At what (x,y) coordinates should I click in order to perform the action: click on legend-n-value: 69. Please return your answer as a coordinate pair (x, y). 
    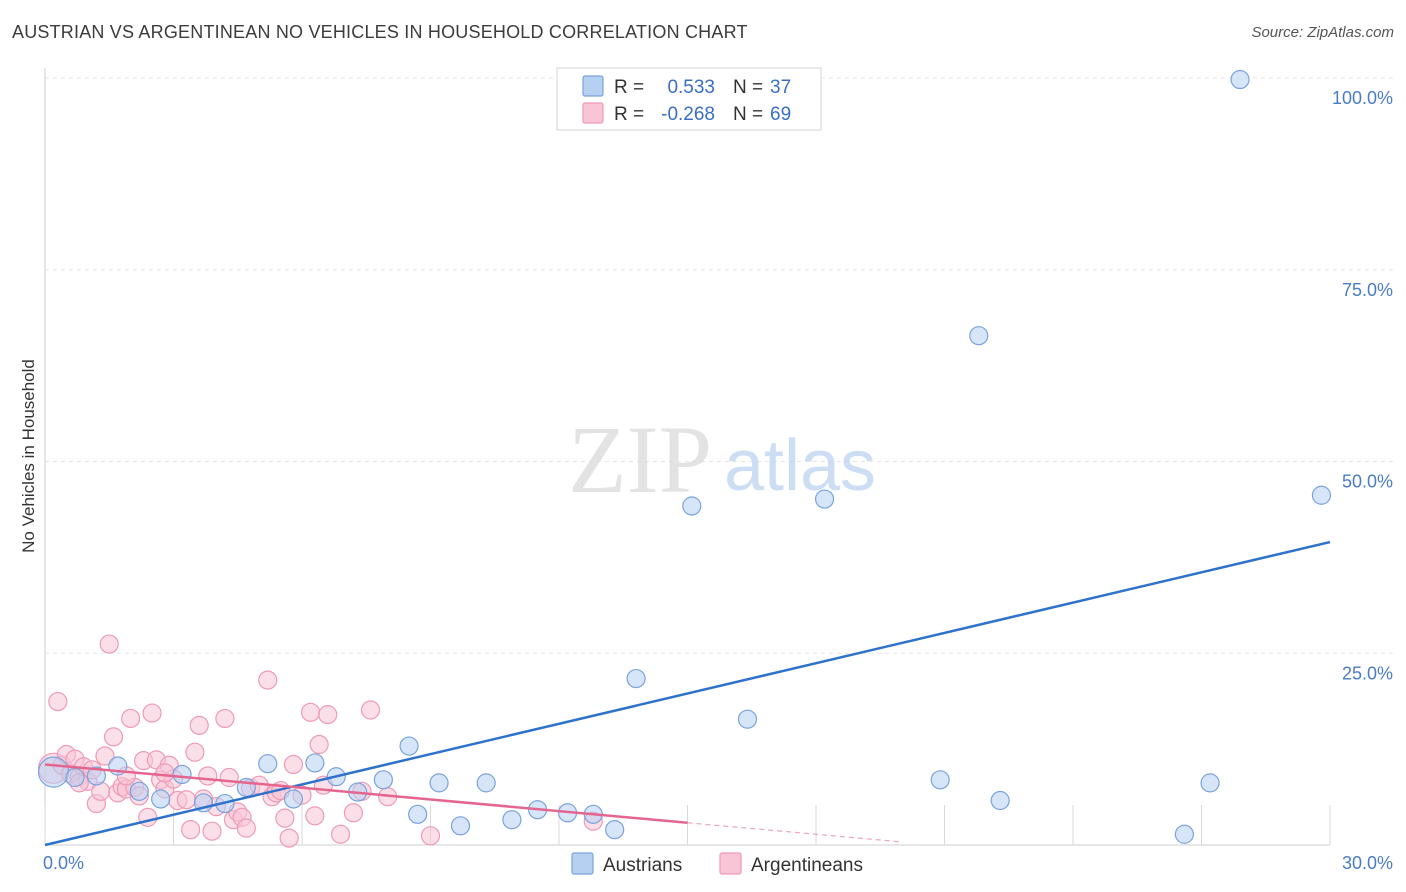
    Looking at the image, I should click on (780, 114).